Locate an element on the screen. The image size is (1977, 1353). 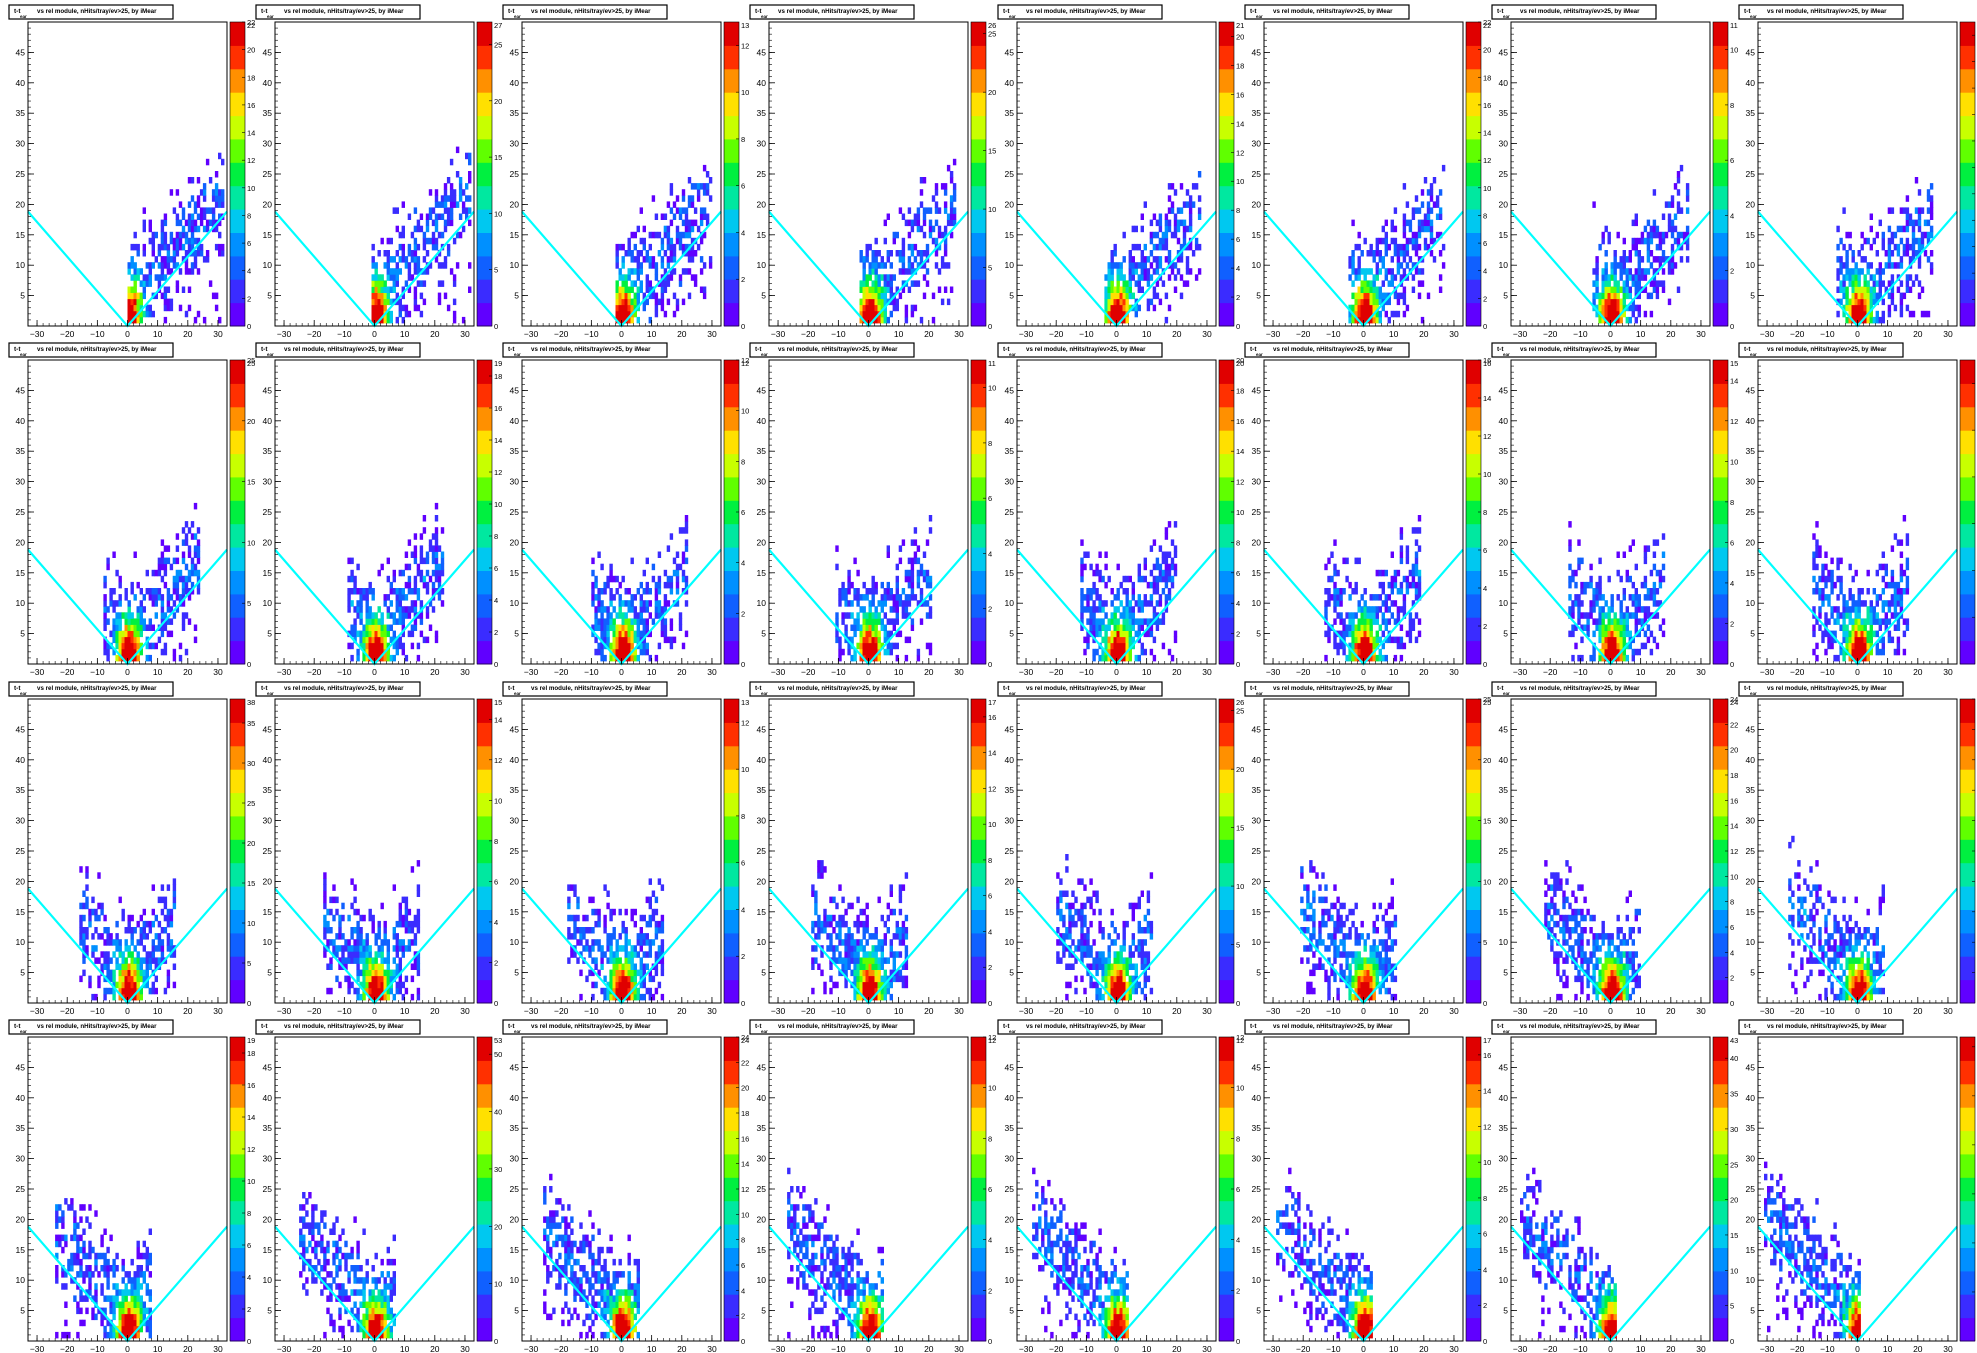
palette-max-label: 13 is located at coordinates (745, 25).